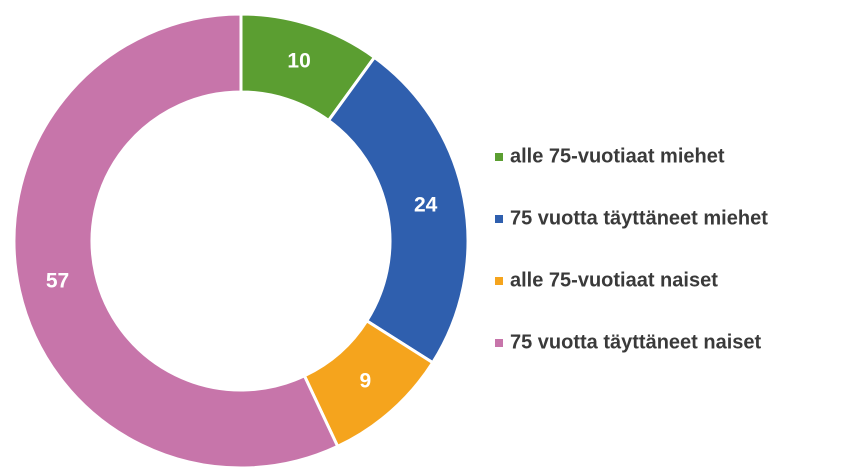  Describe the element at coordinates (426, 204) in the screenshot. I see `segment-label: 24` at that location.